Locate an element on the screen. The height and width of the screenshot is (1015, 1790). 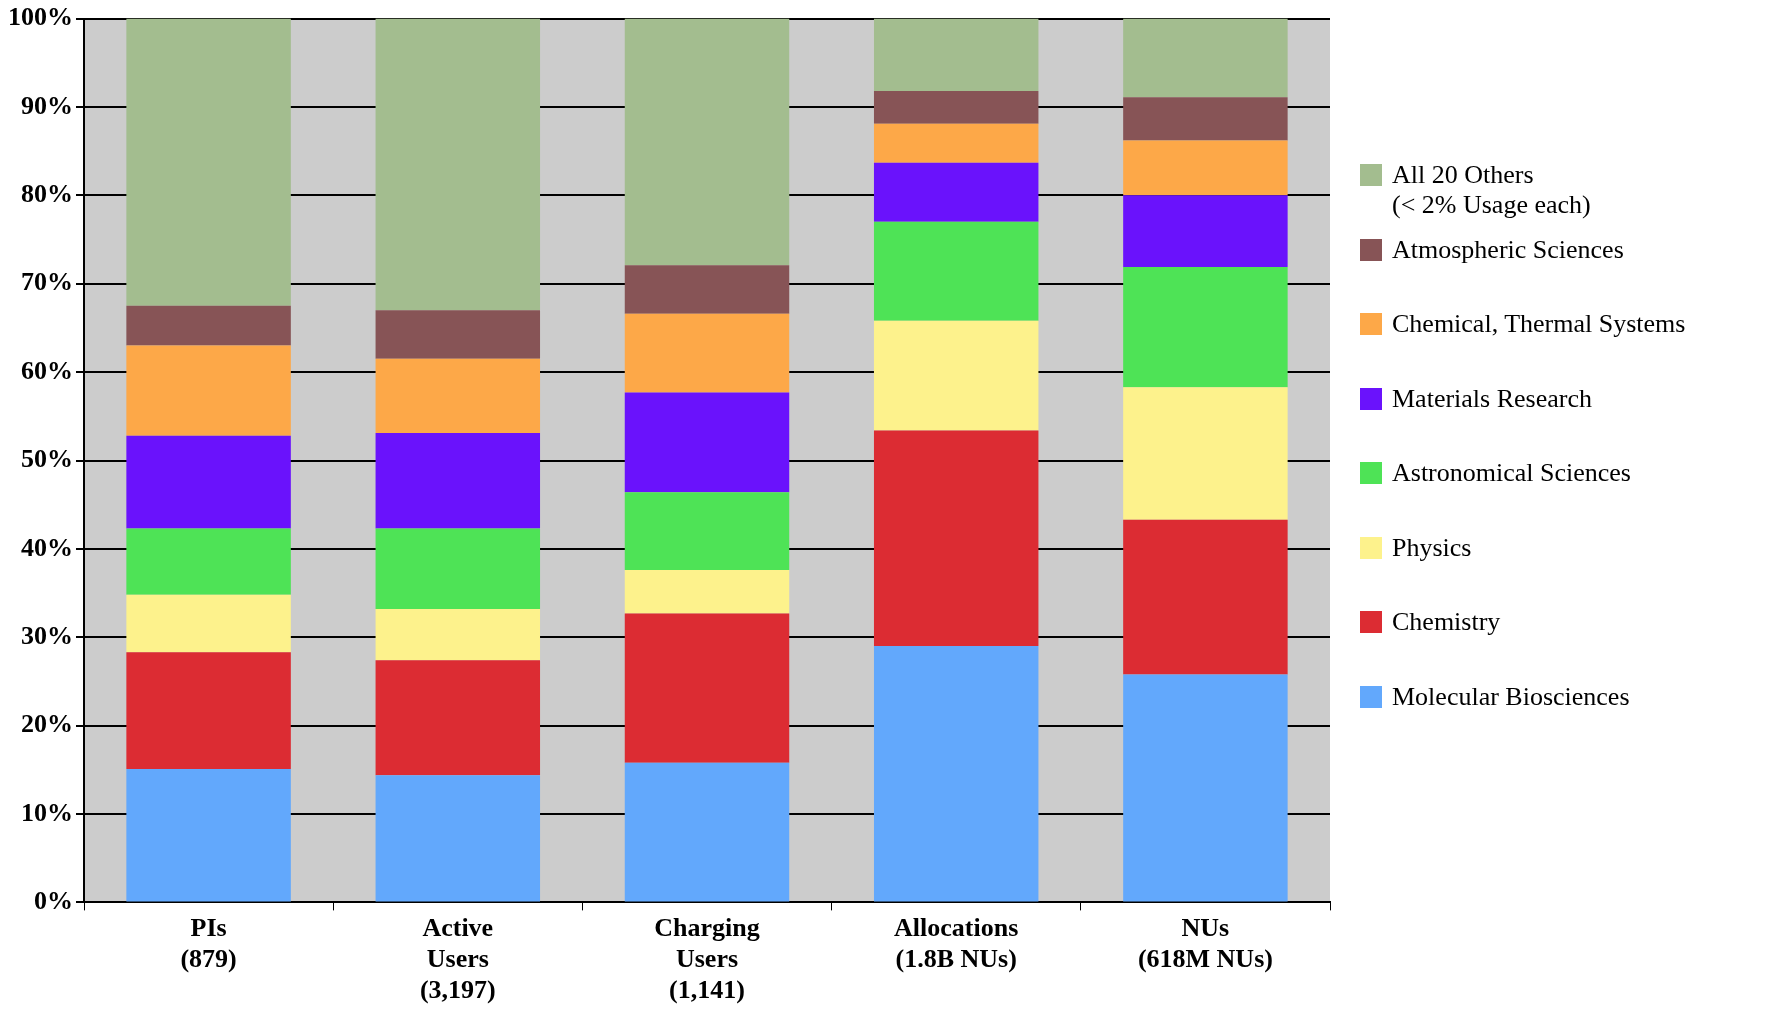
y-tick-label: 0% is located at coordinates (53, 901).